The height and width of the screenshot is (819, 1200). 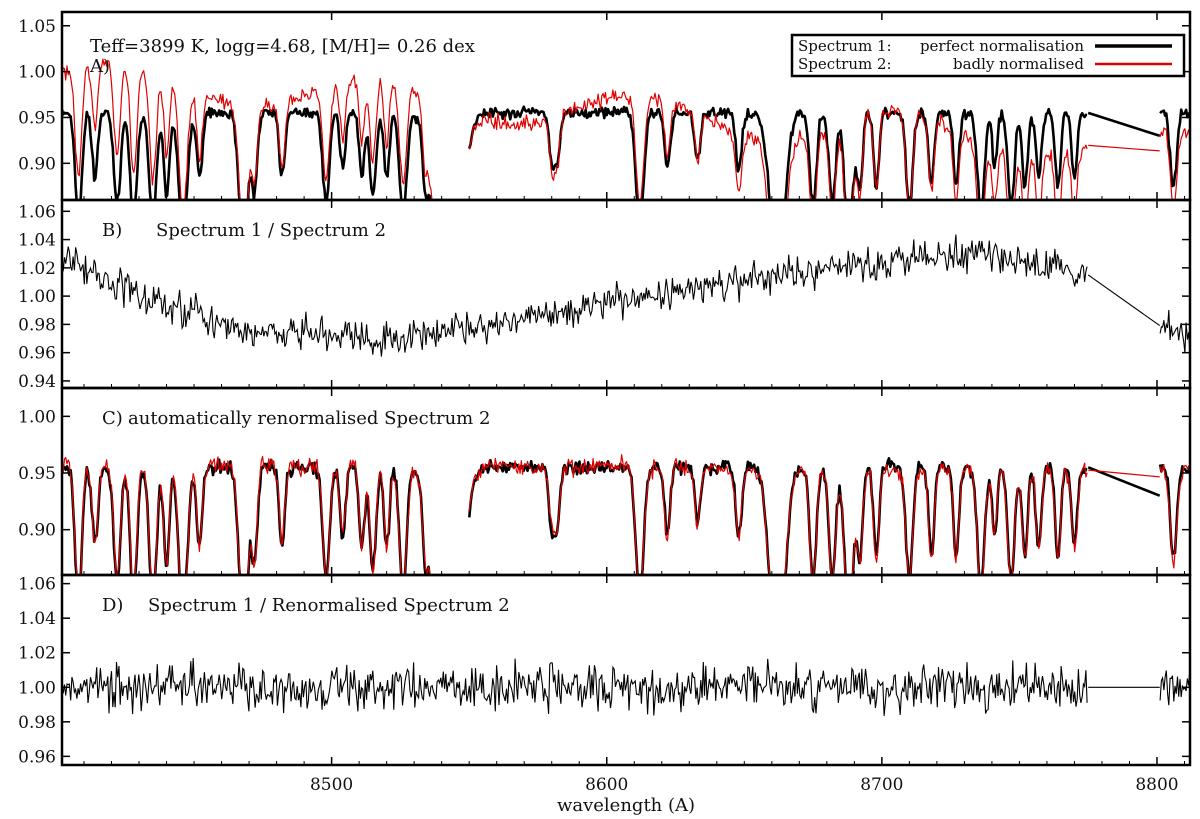 What do you see at coordinates (1124, 300) in the screenshot?
I see `ratio-gap-segment` at bounding box center [1124, 300].